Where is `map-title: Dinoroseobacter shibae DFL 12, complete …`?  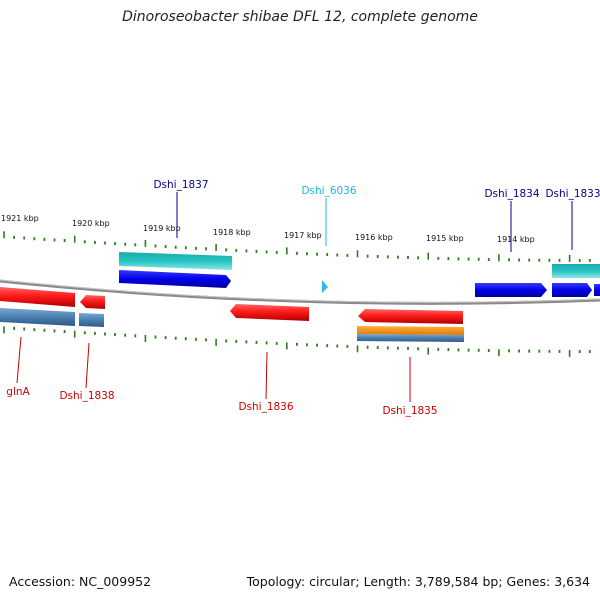
map-title: Dinoroseobacter shibae DFL 12, complete … is located at coordinates (300, 17).